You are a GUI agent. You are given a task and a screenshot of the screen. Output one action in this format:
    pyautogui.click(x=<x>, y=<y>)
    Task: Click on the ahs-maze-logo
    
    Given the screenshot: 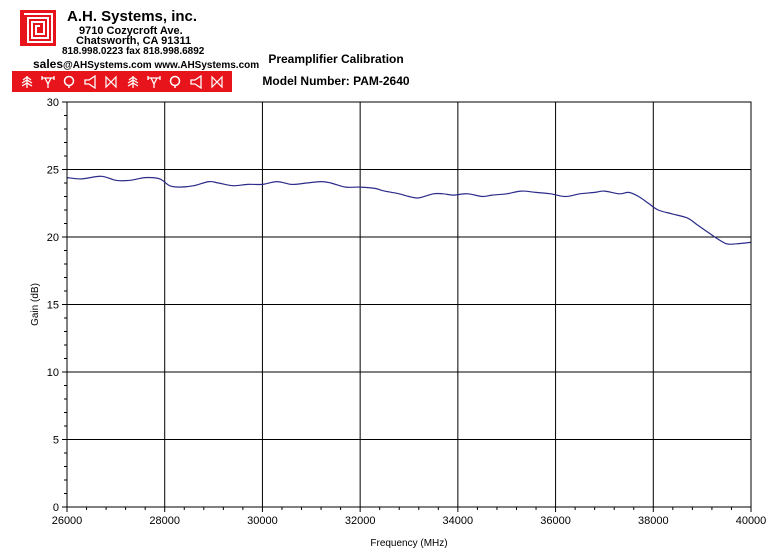 What is the action you would take?
    pyautogui.click(x=38, y=28)
    